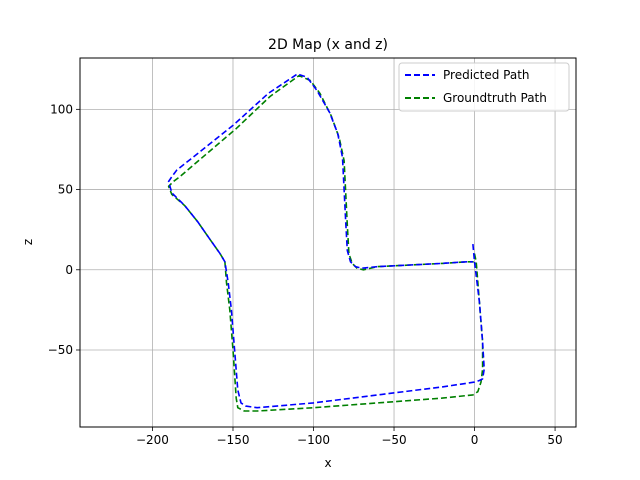  I want to click on chart-title: 2D Map (x and z), so click(328, 45).